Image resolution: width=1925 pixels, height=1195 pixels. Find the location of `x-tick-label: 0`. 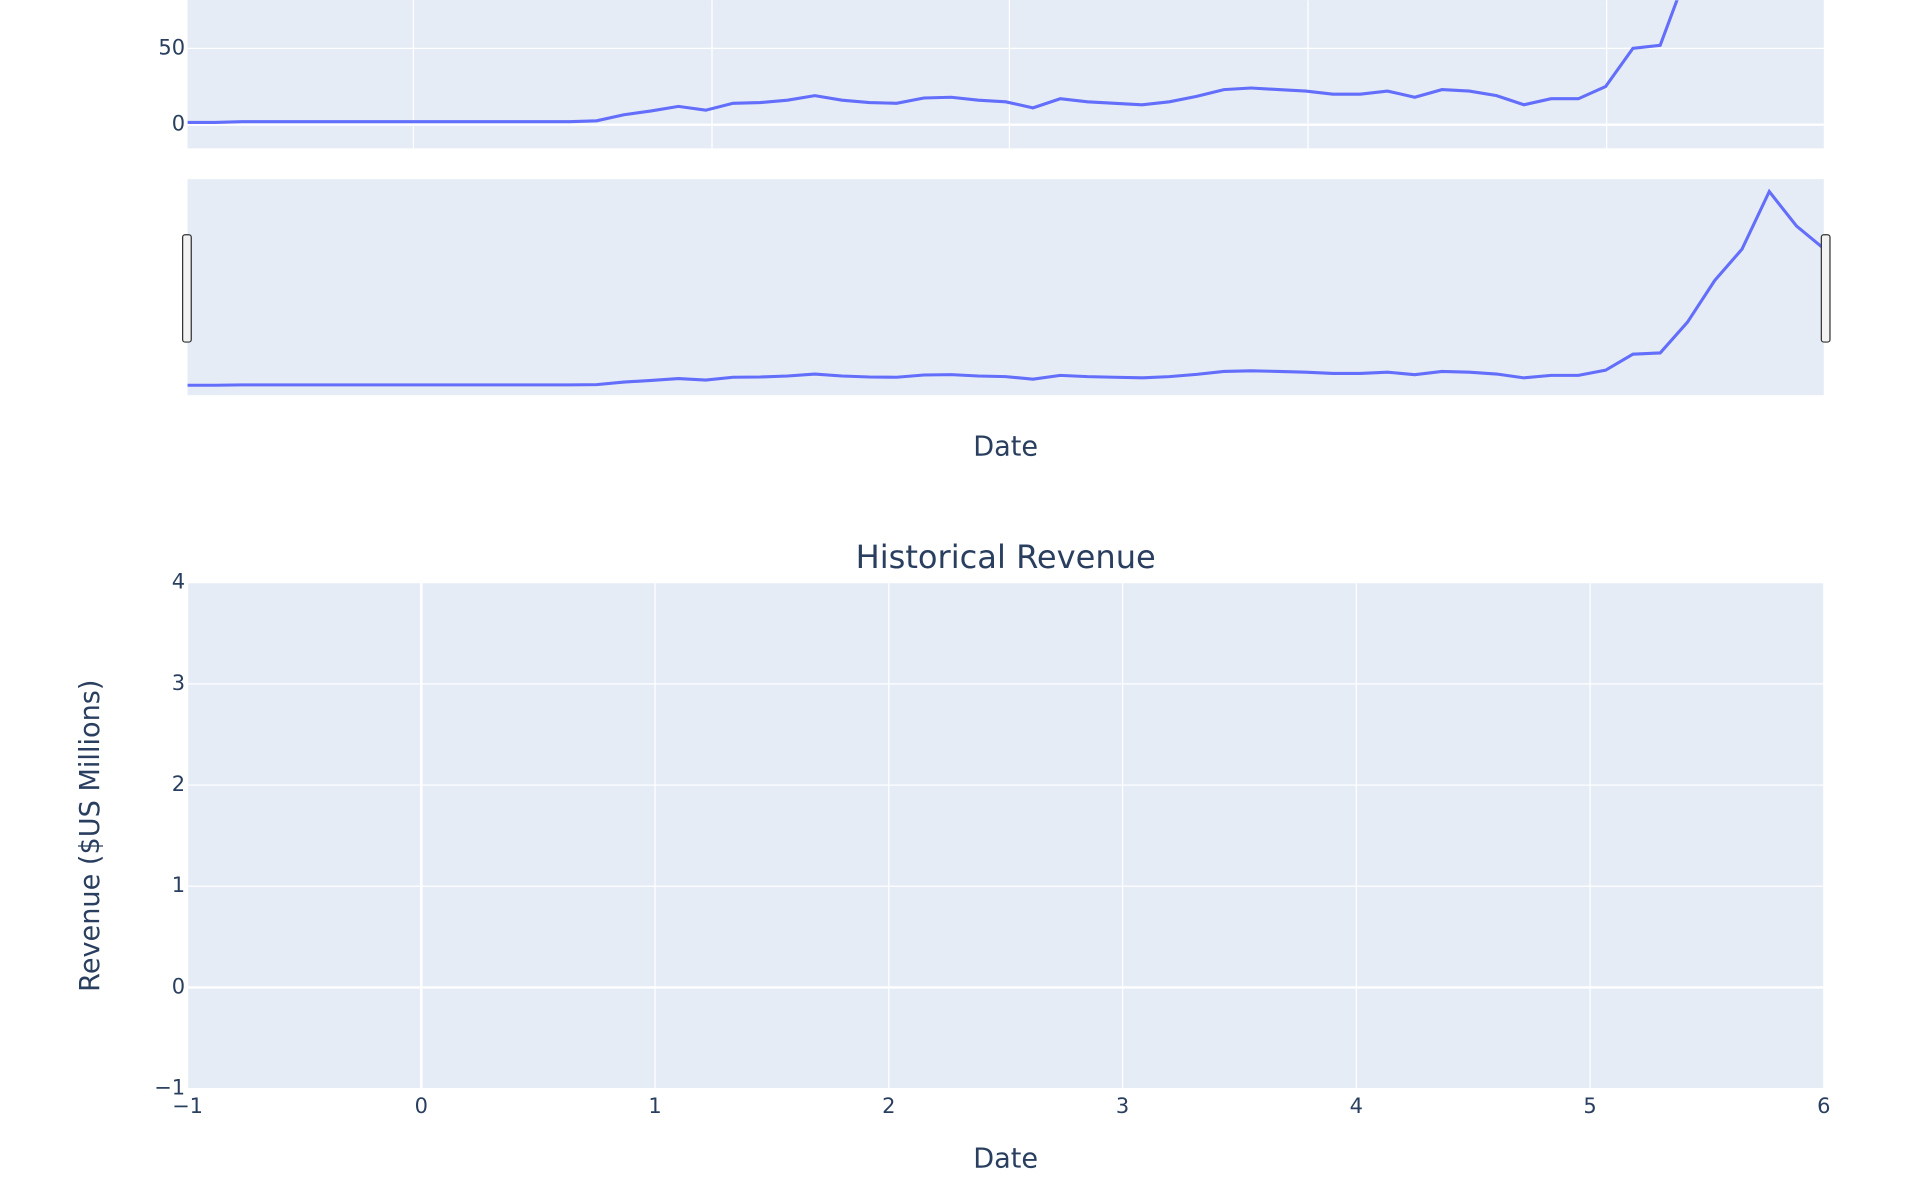

x-tick-label: 0 is located at coordinates (421, 1106).